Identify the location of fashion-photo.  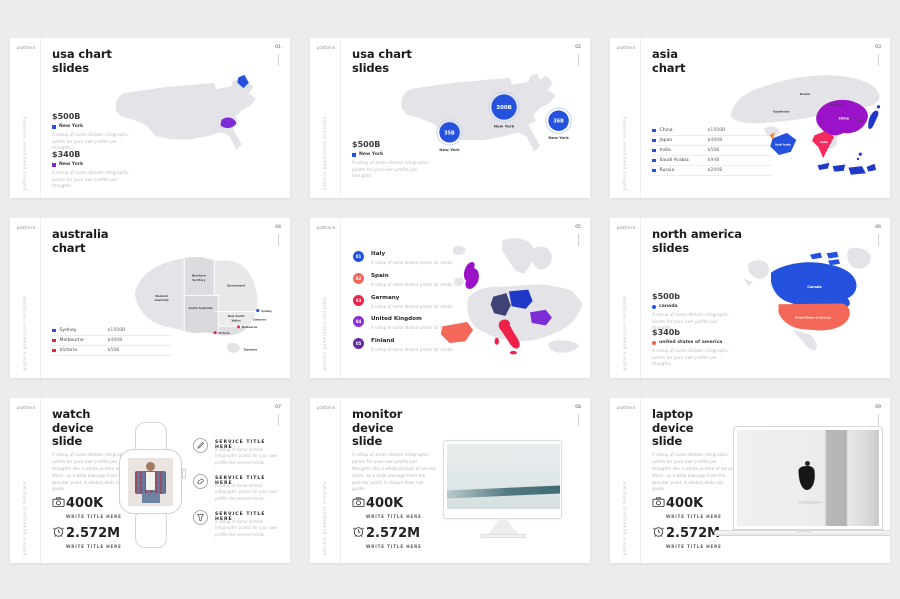
(808, 478).